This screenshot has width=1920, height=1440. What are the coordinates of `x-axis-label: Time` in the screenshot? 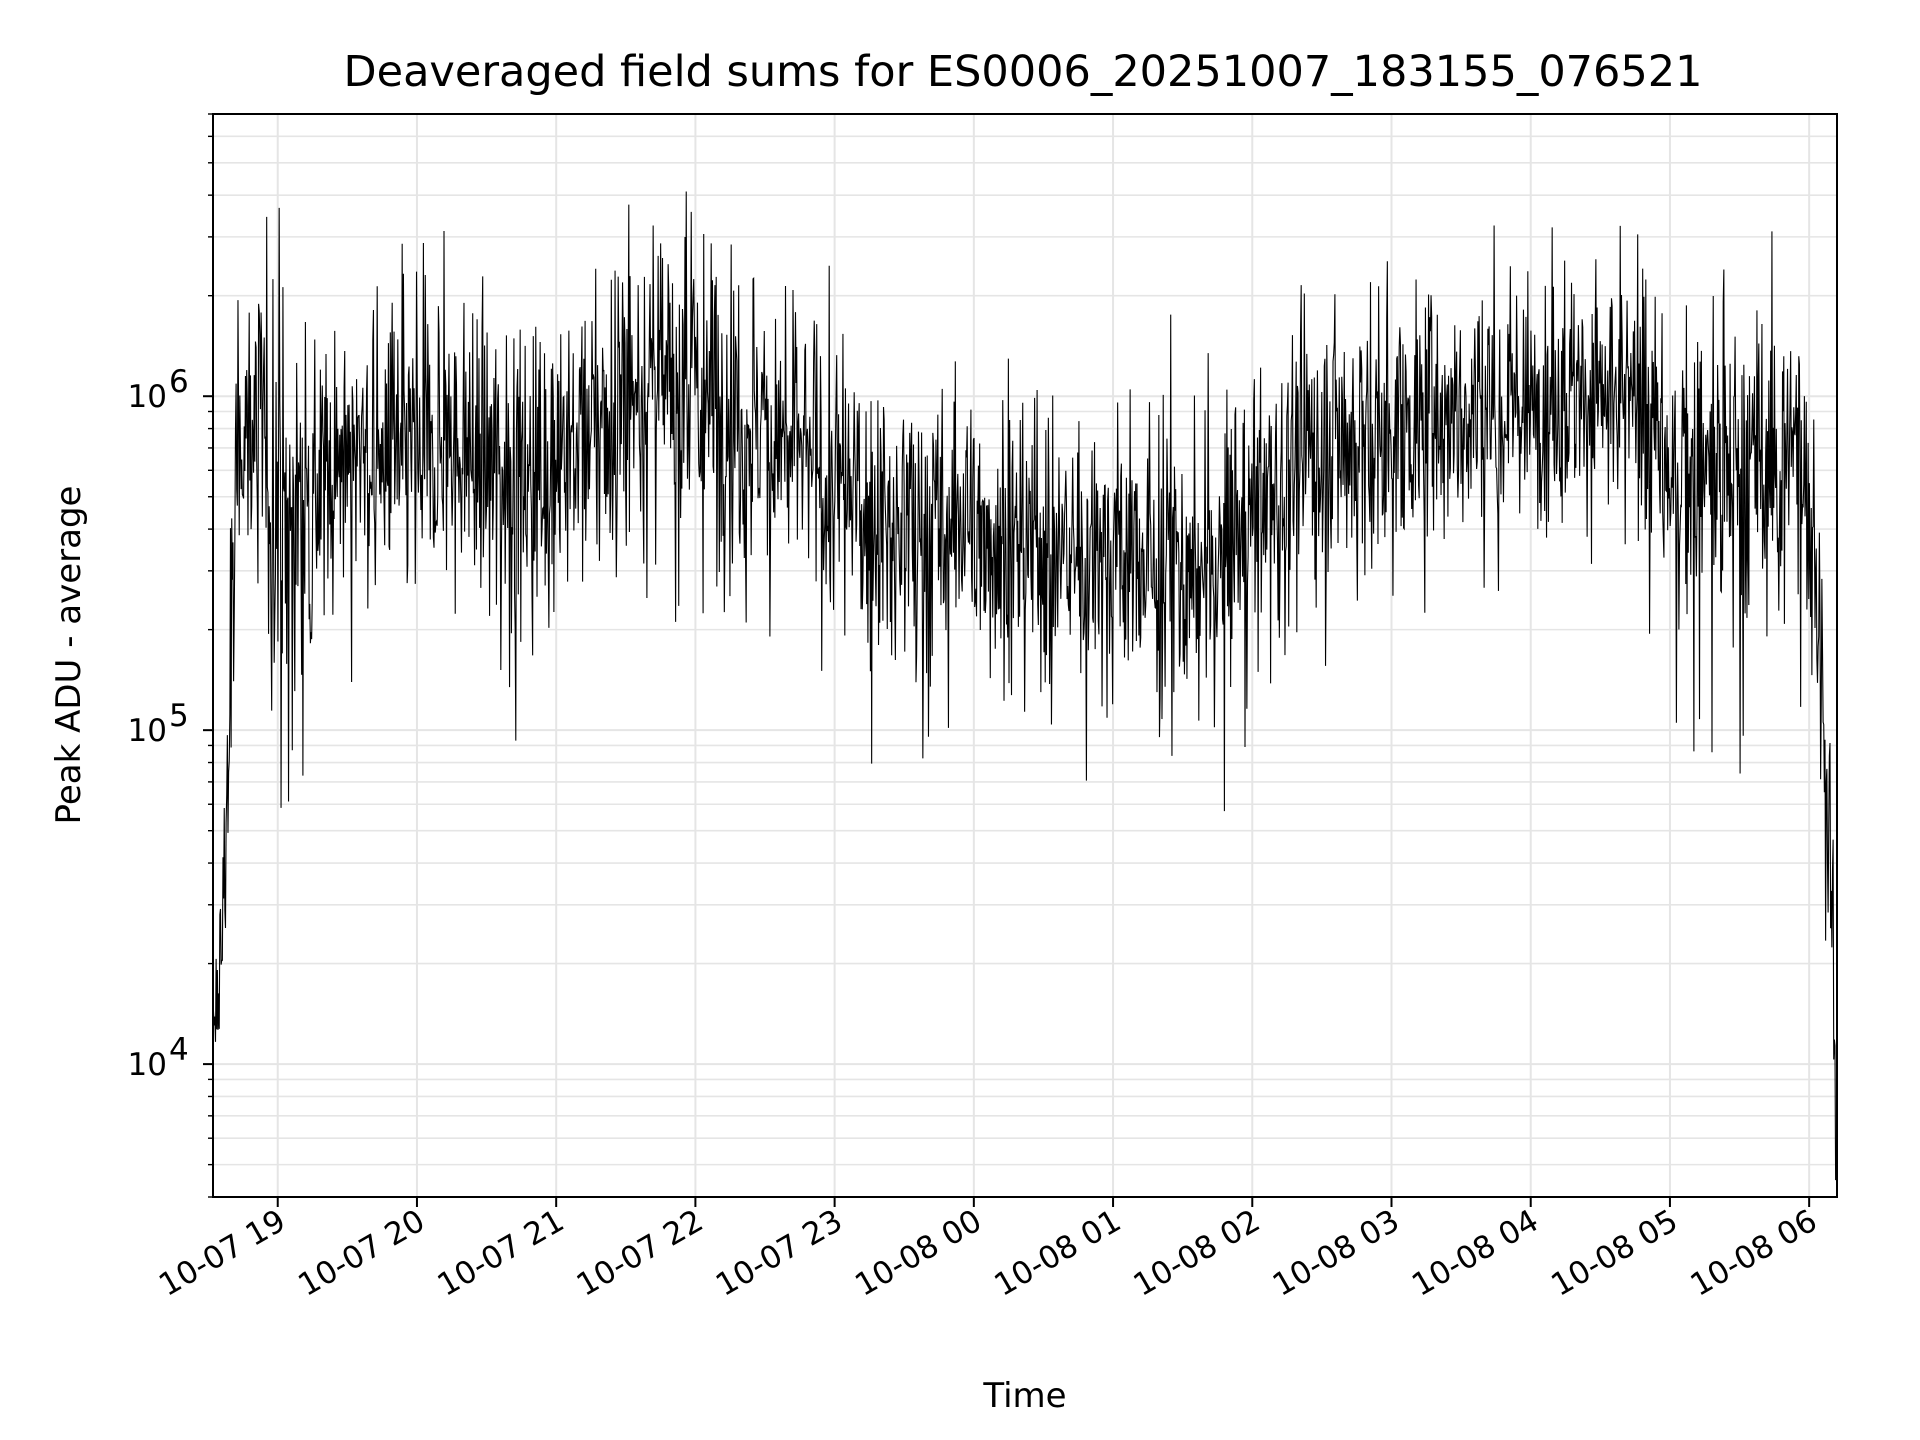 It's located at (1024, 1396).